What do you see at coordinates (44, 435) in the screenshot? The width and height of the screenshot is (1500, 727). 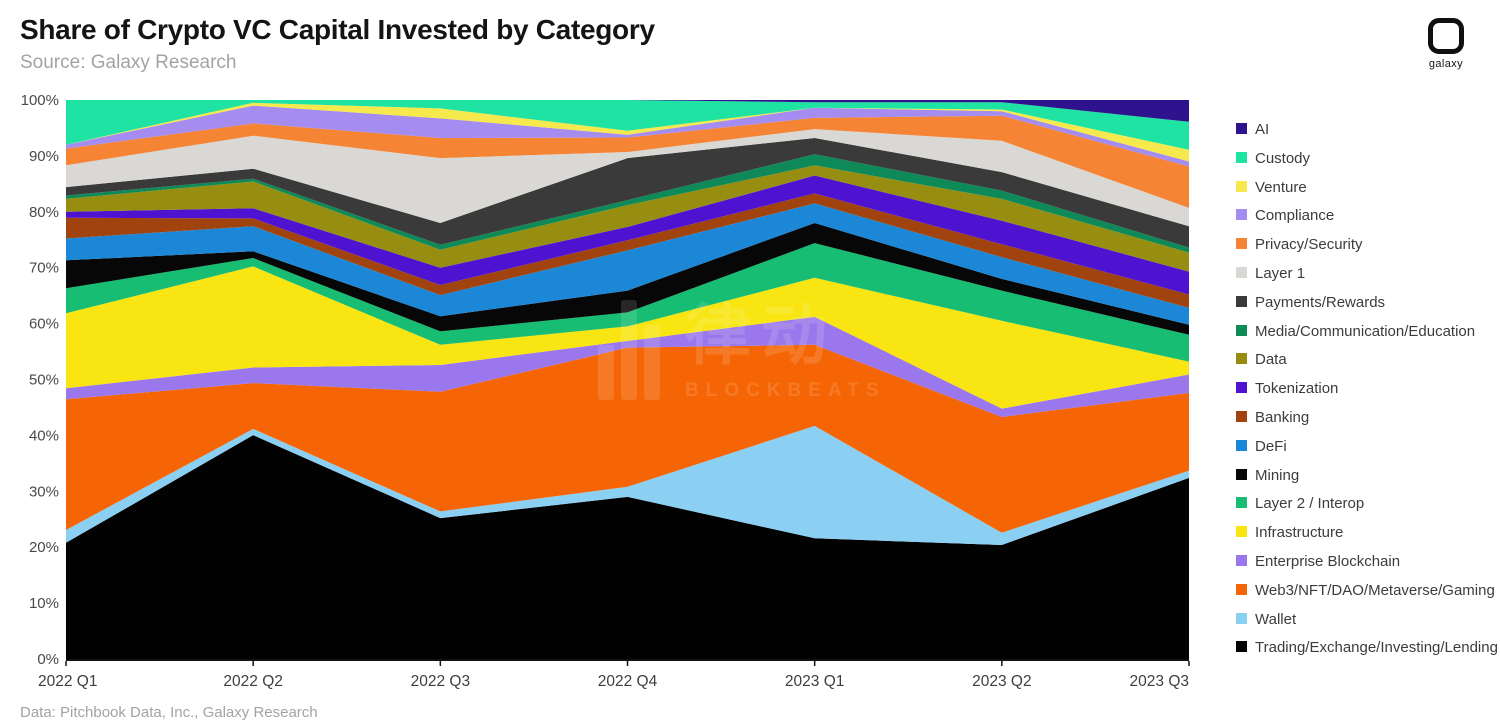 I see `y-axis-label: 40%` at bounding box center [44, 435].